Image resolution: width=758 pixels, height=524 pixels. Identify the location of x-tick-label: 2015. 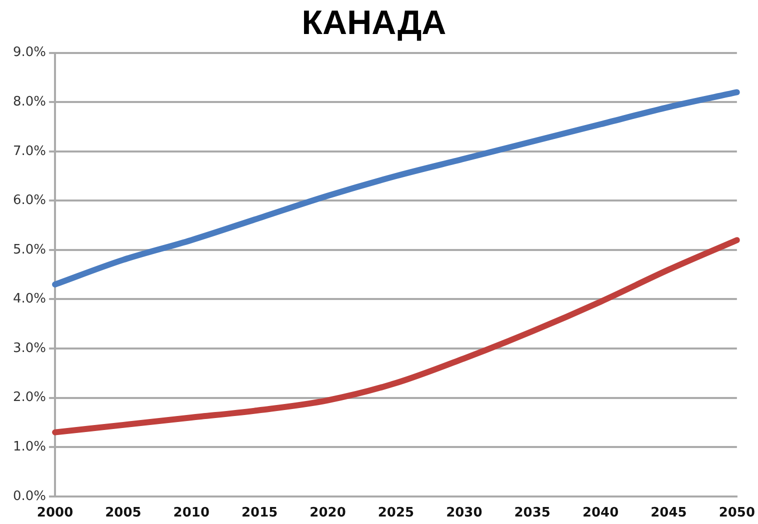
(260, 513).